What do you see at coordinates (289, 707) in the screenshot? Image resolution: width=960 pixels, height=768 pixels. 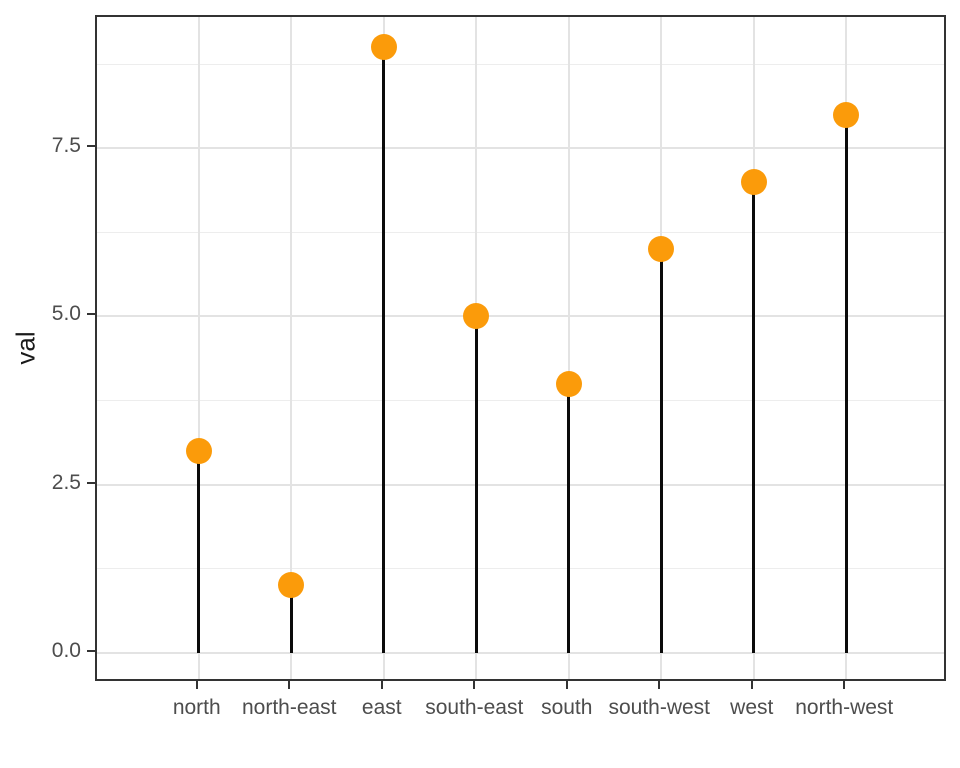 I see `x-axis-tick-label: north-east` at bounding box center [289, 707].